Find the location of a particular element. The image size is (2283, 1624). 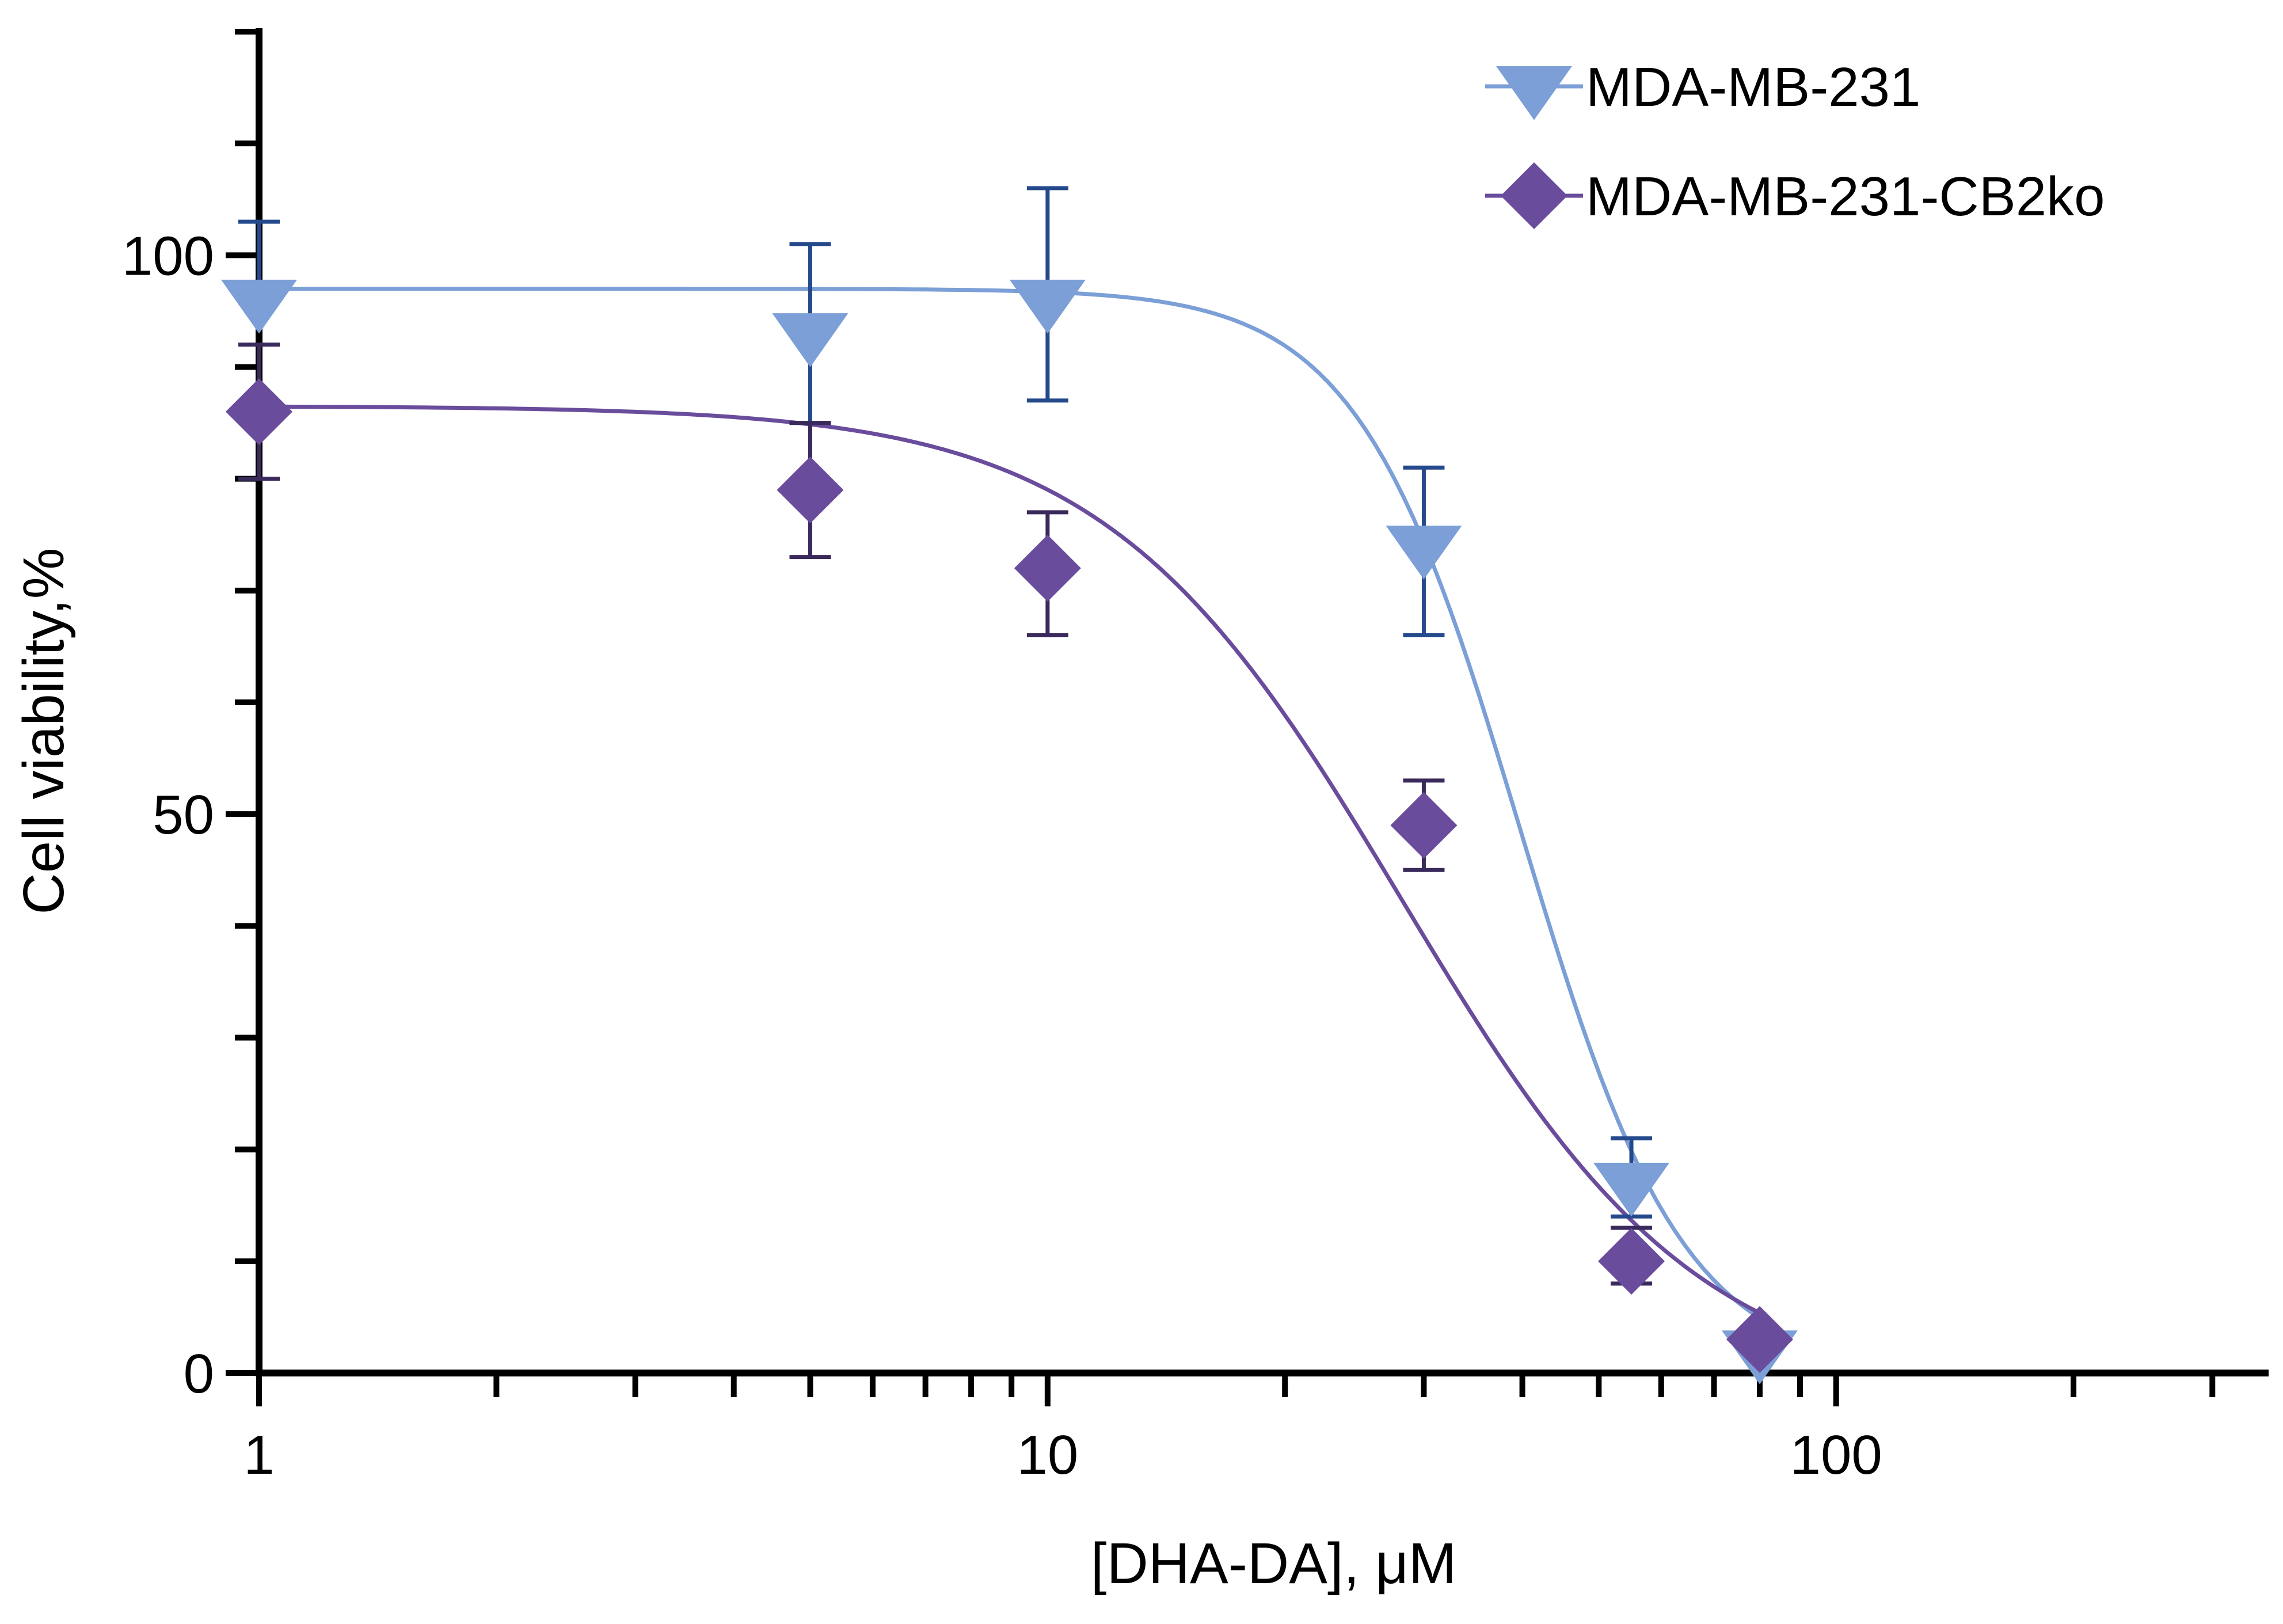

y-tick-label: 100 is located at coordinates (168, 256).